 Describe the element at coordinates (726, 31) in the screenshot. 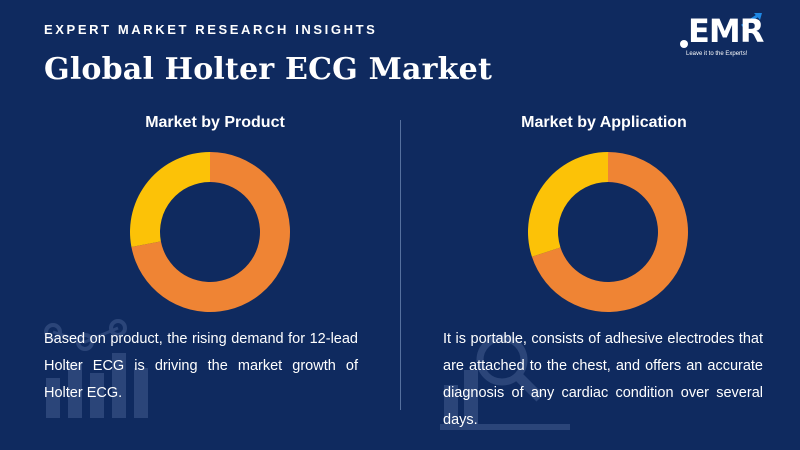

I see `logo-text: EMR` at that location.